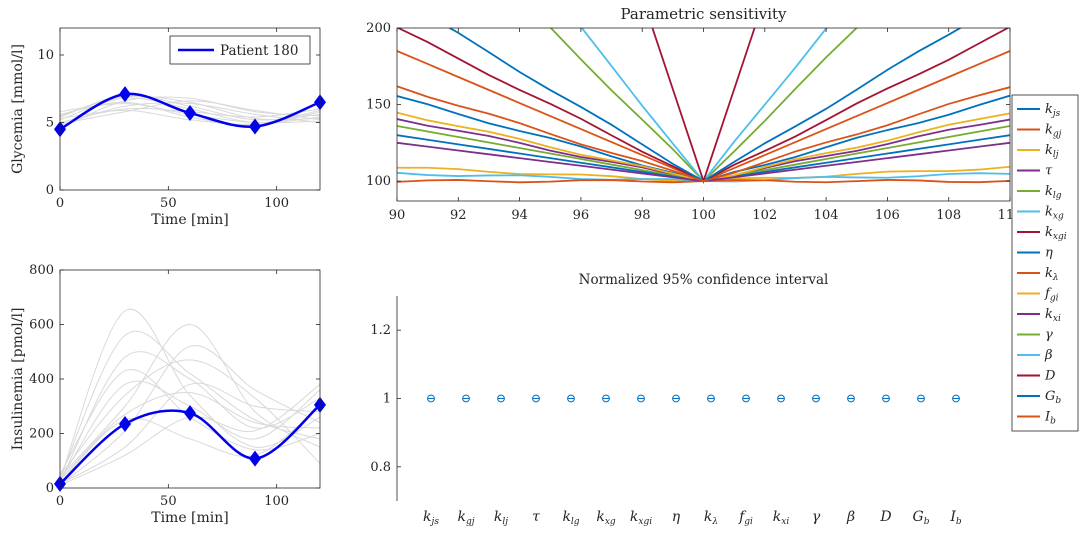 The image size is (1084, 542). What do you see at coordinates (1049, 335) in the screenshot?
I see `legend-label-gamma: γ` at bounding box center [1049, 335].